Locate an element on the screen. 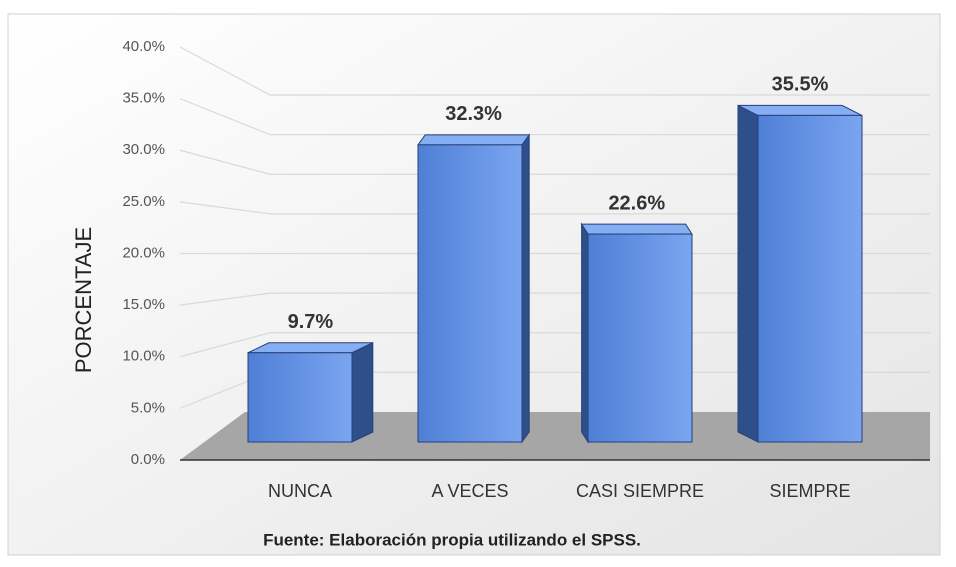 The height and width of the screenshot is (567, 956). x-tick-label: NUNCA is located at coordinates (300, 491).